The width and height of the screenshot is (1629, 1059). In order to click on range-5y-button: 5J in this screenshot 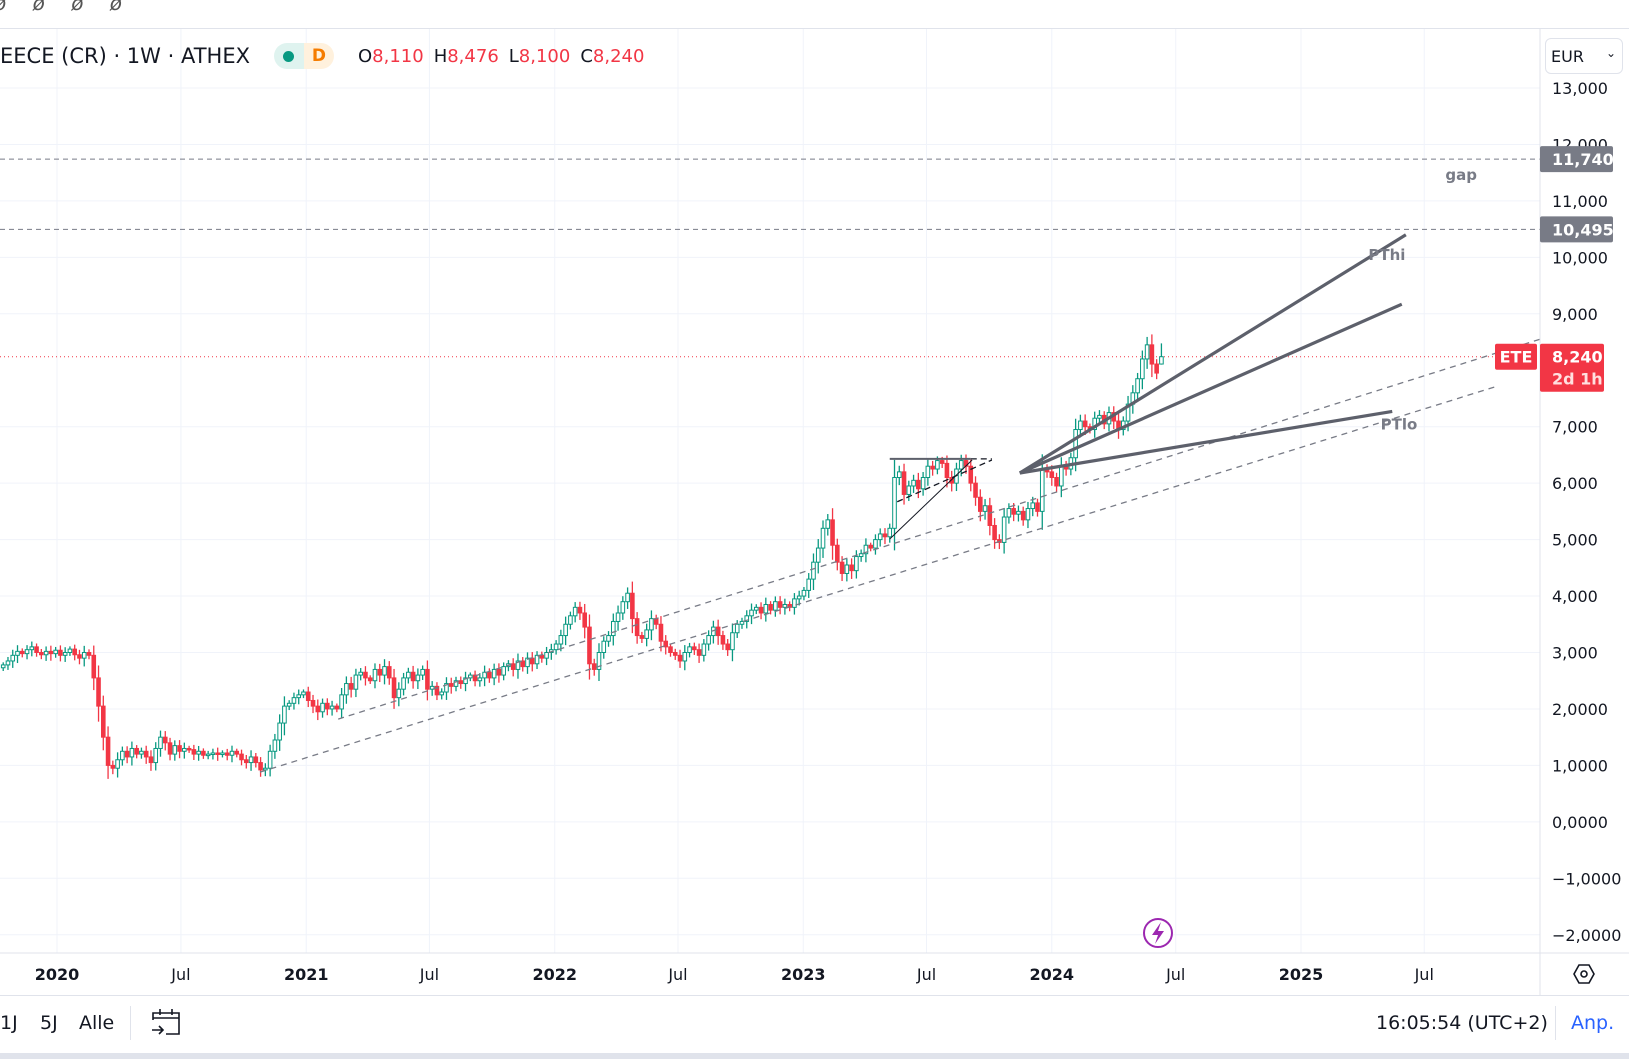, I will do `click(49, 1023)`.